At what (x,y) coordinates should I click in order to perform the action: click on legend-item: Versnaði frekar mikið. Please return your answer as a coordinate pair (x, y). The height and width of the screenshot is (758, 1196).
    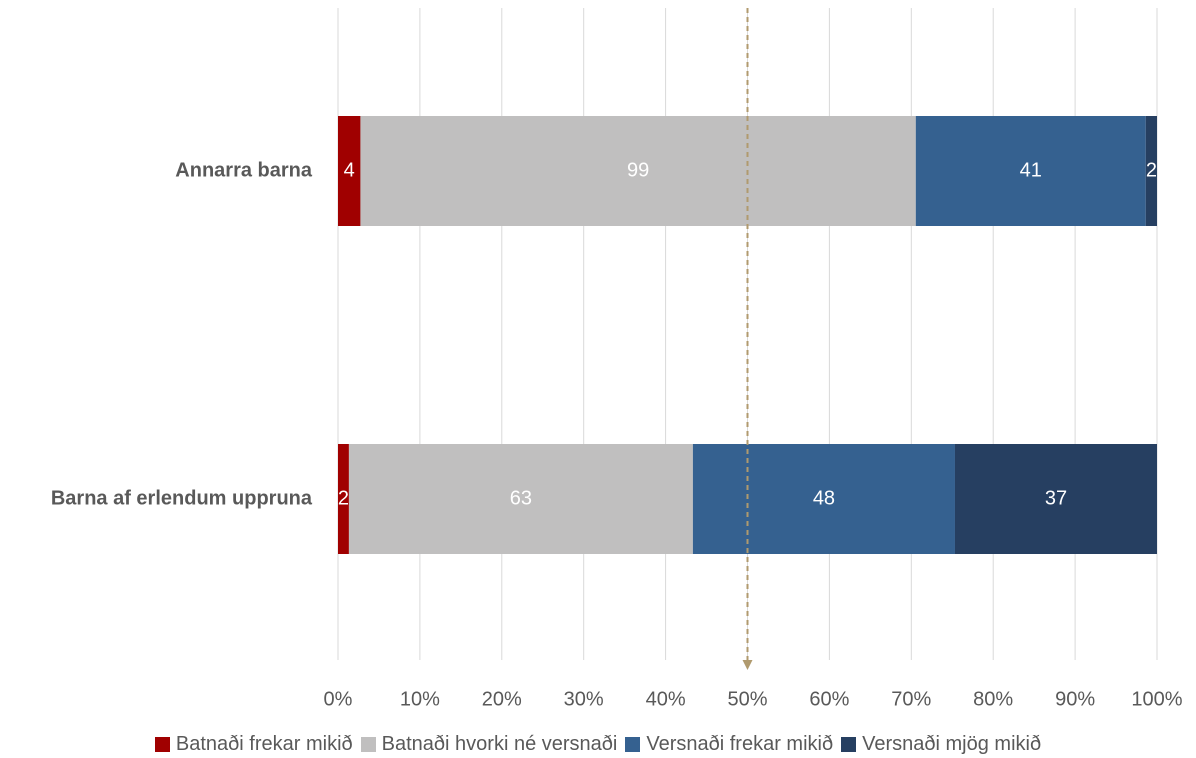
    Looking at the image, I should click on (729, 744).